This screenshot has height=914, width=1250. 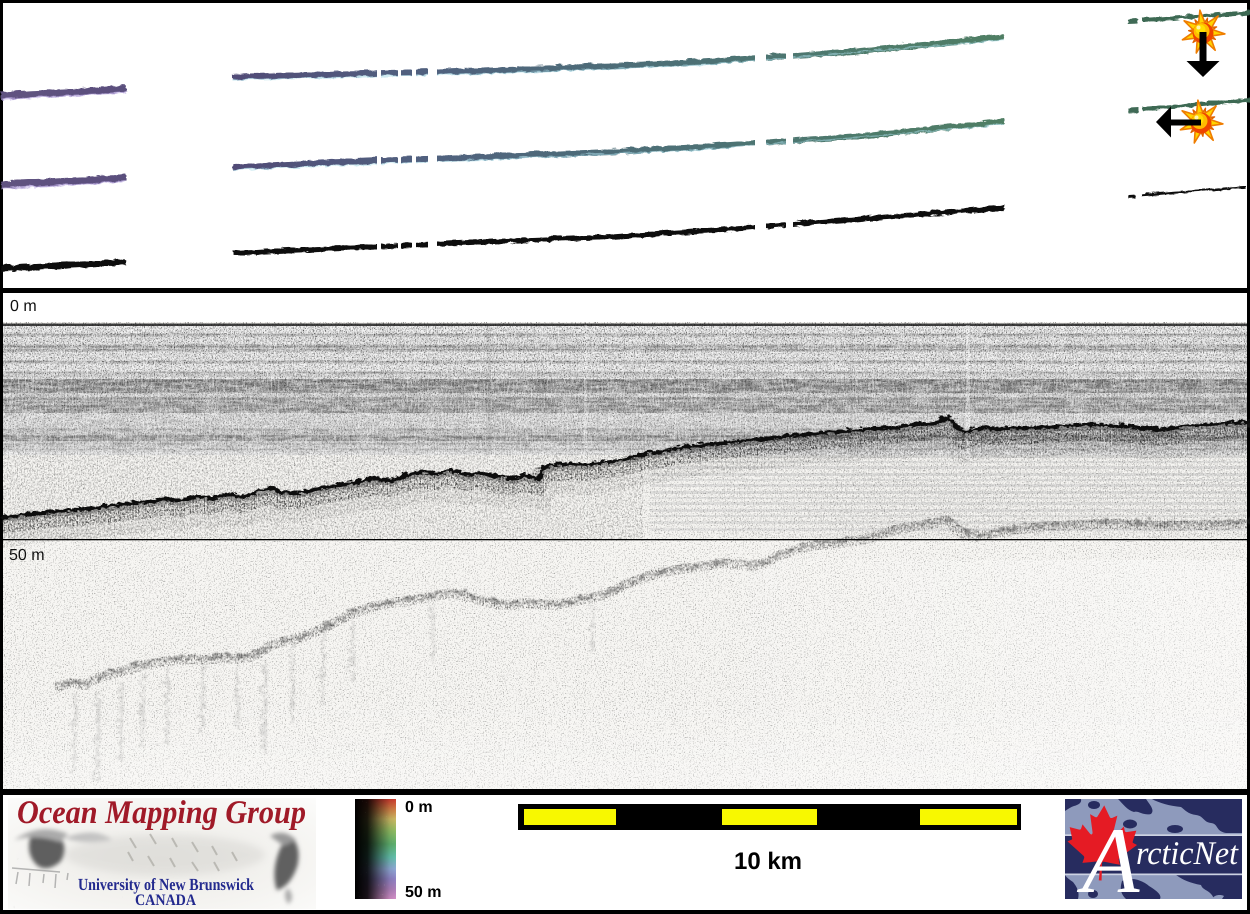 What do you see at coordinates (768, 861) in the screenshot?
I see `svg-text: 10 km` at bounding box center [768, 861].